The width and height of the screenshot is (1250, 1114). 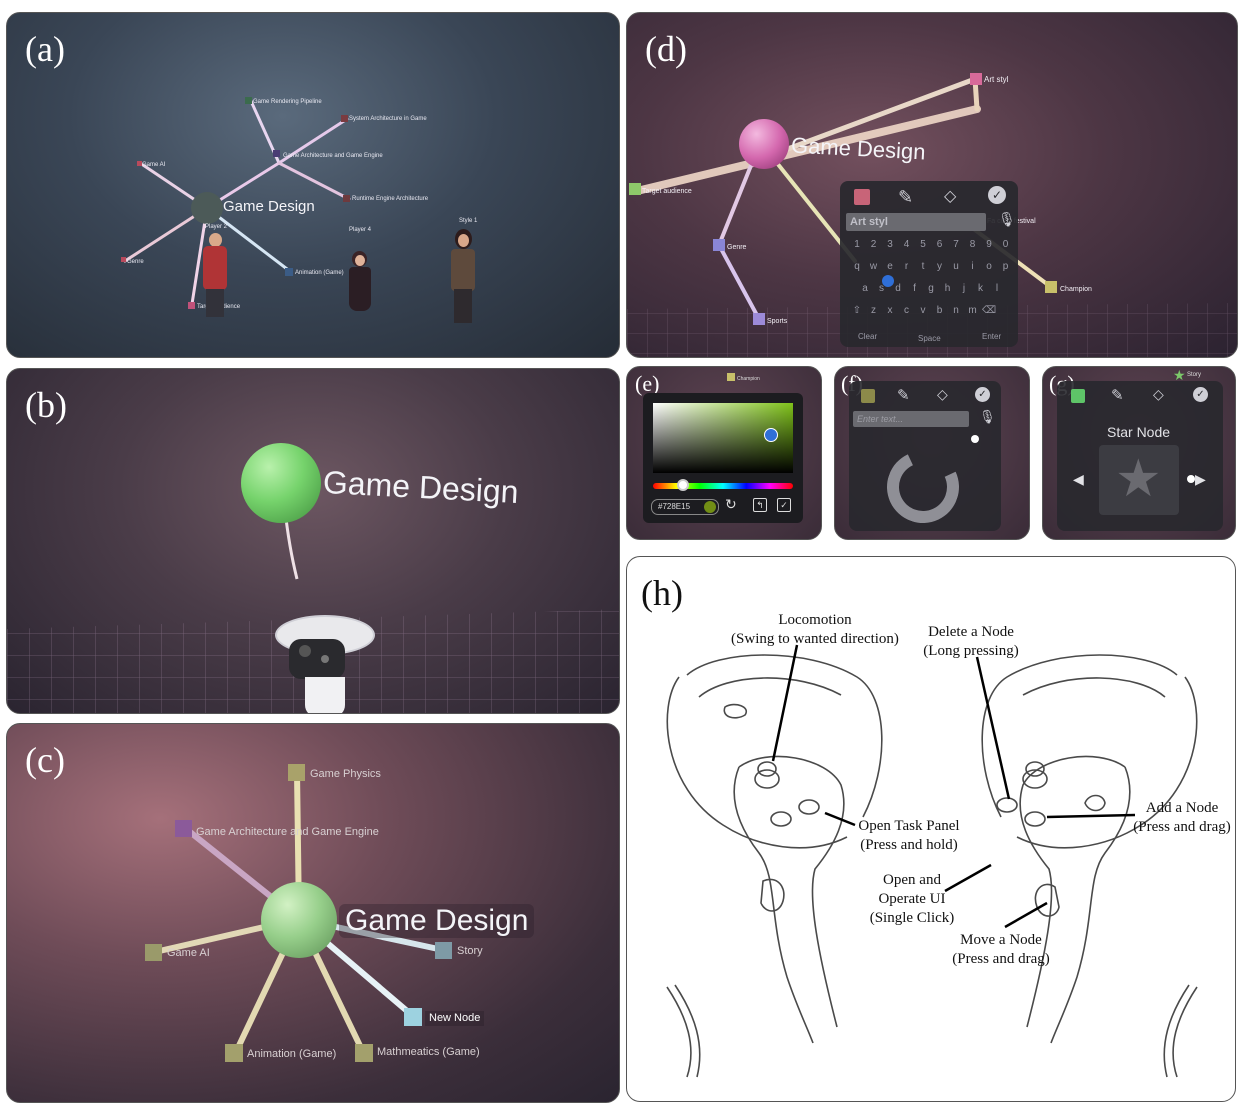 What do you see at coordinates (997, 288) in the screenshot?
I see `keyboard-key: l` at bounding box center [997, 288].